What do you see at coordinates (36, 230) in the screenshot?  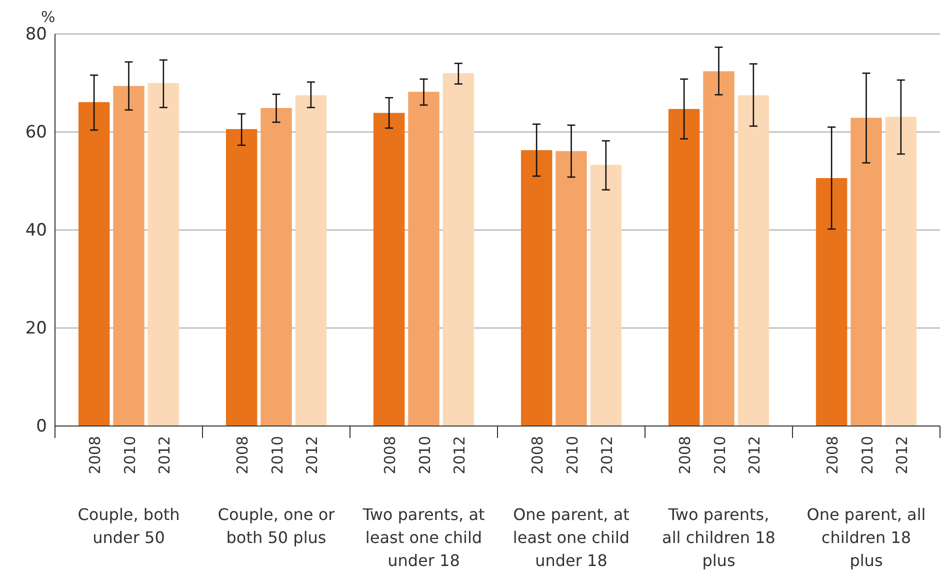 I see `y-tick-label: 40` at bounding box center [36, 230].